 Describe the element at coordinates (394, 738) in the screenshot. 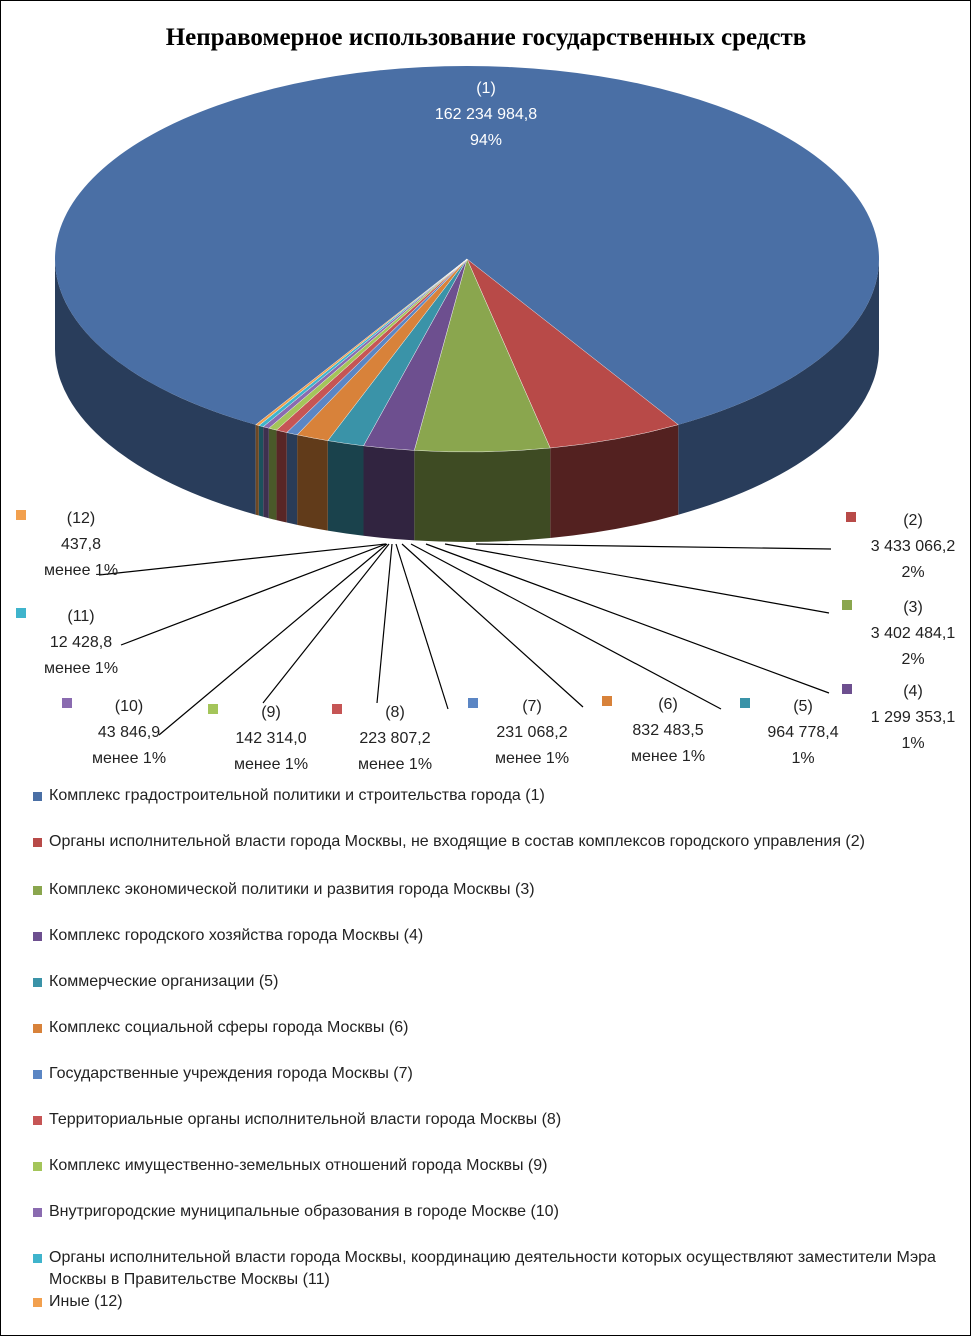

I see `slice-8-value-label: 223 807,2` at that location.